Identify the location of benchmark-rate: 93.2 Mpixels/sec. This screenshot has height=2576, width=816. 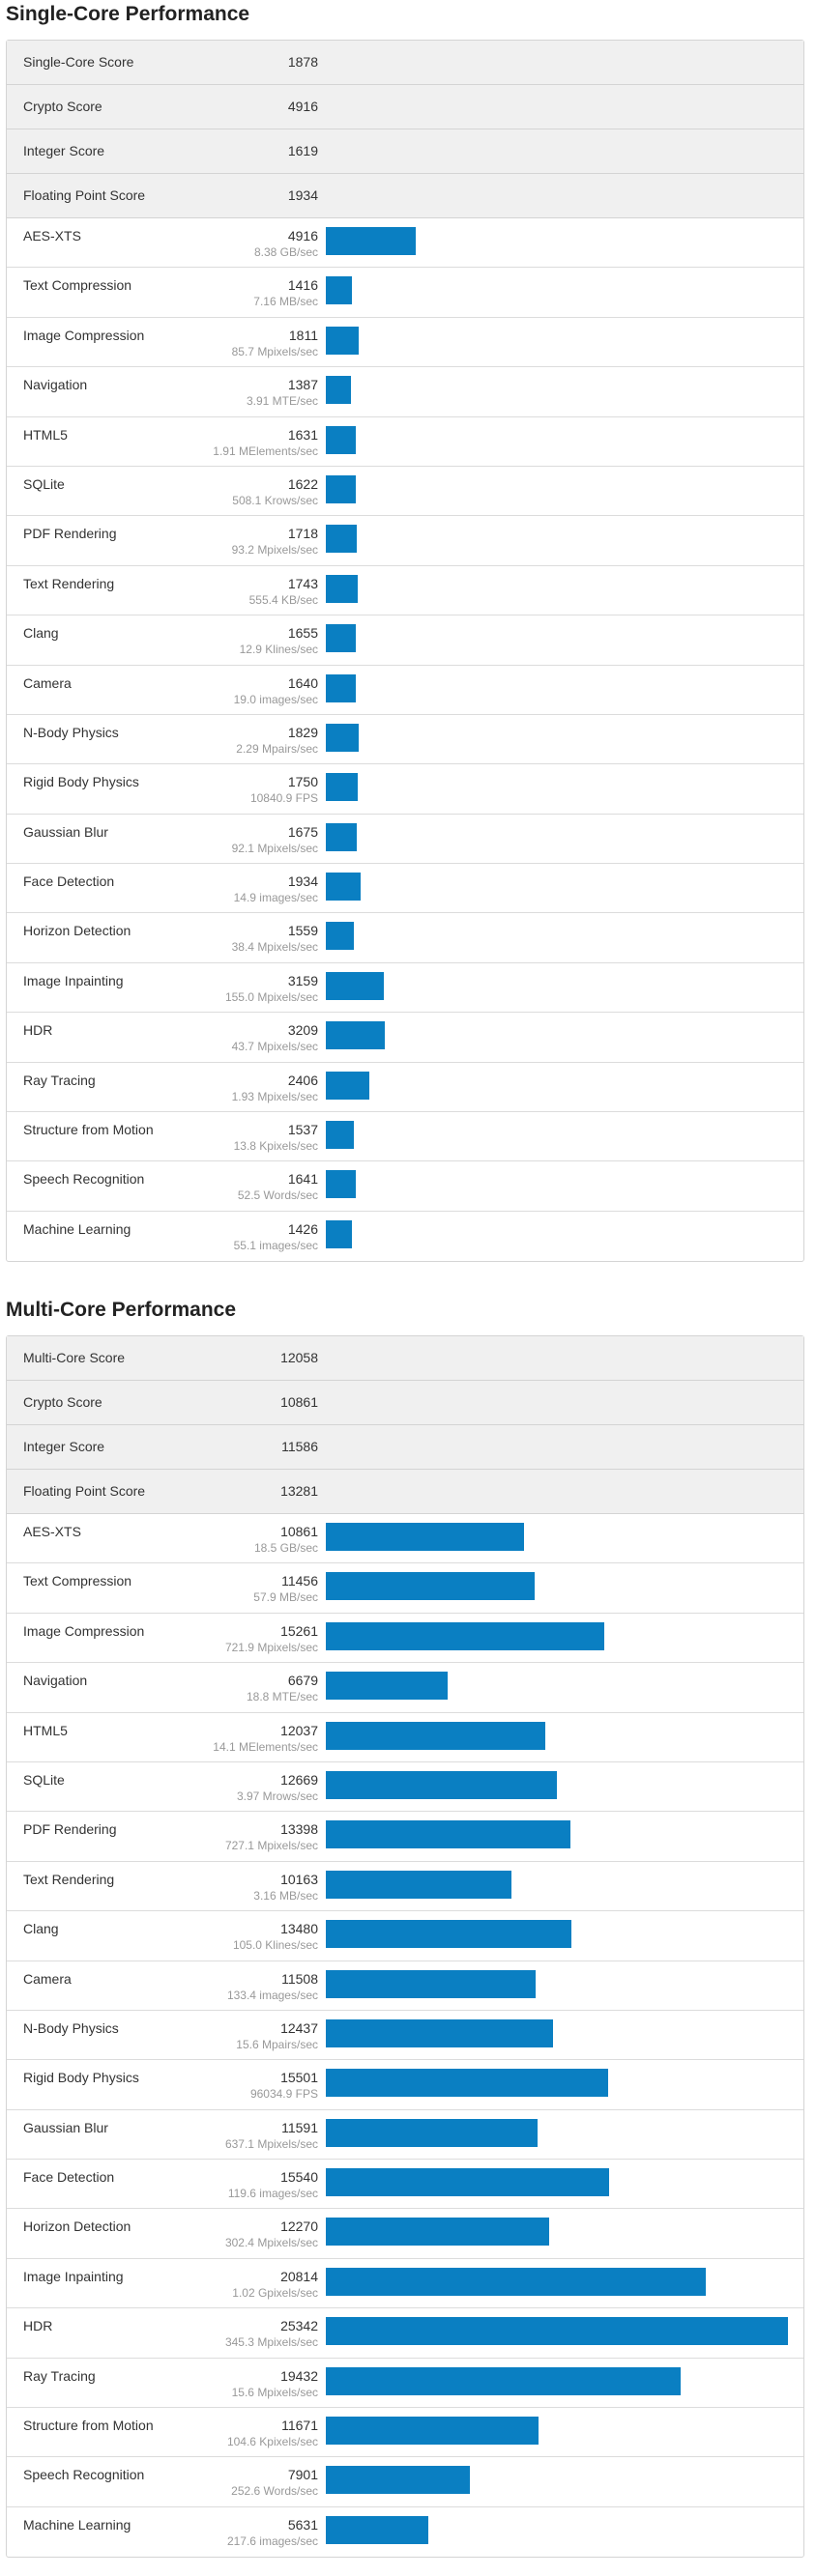
(274, 550).